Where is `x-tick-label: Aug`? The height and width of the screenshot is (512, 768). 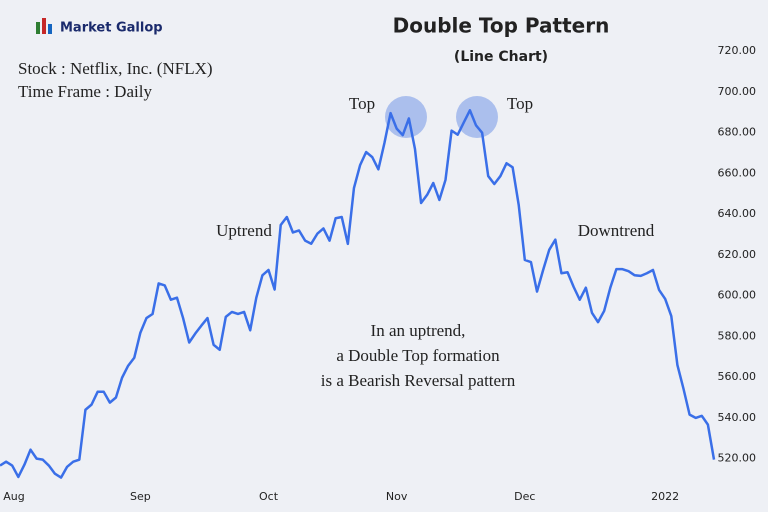 x-tick-label: Aug is located at coordinates (13, 496).